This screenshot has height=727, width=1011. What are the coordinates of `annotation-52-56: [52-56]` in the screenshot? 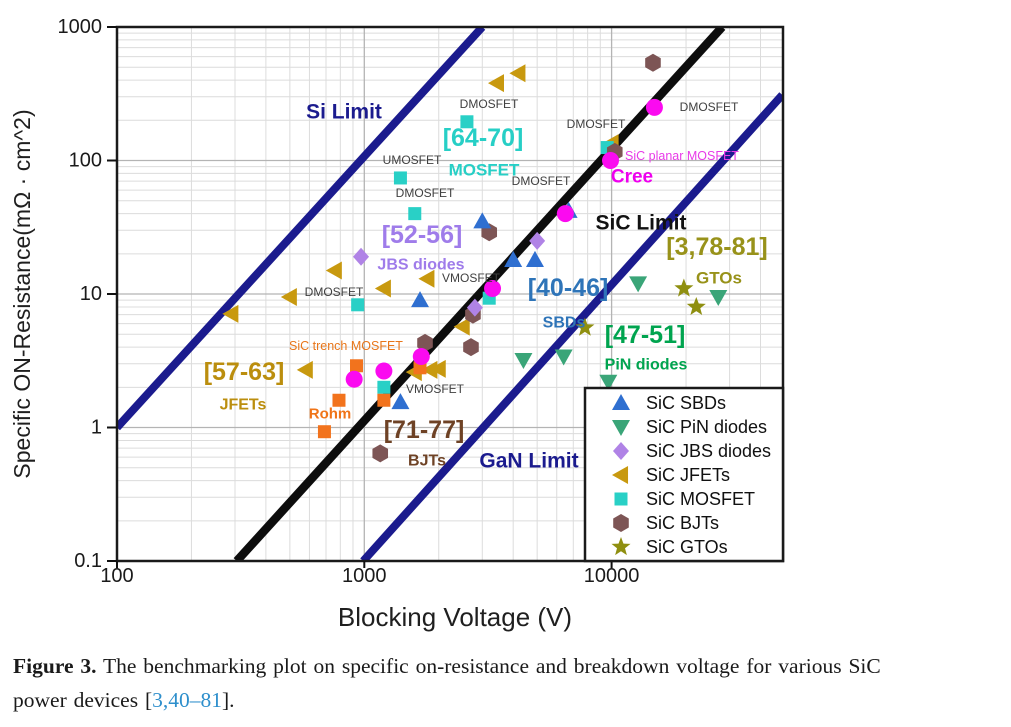 It's located at (422, 235).